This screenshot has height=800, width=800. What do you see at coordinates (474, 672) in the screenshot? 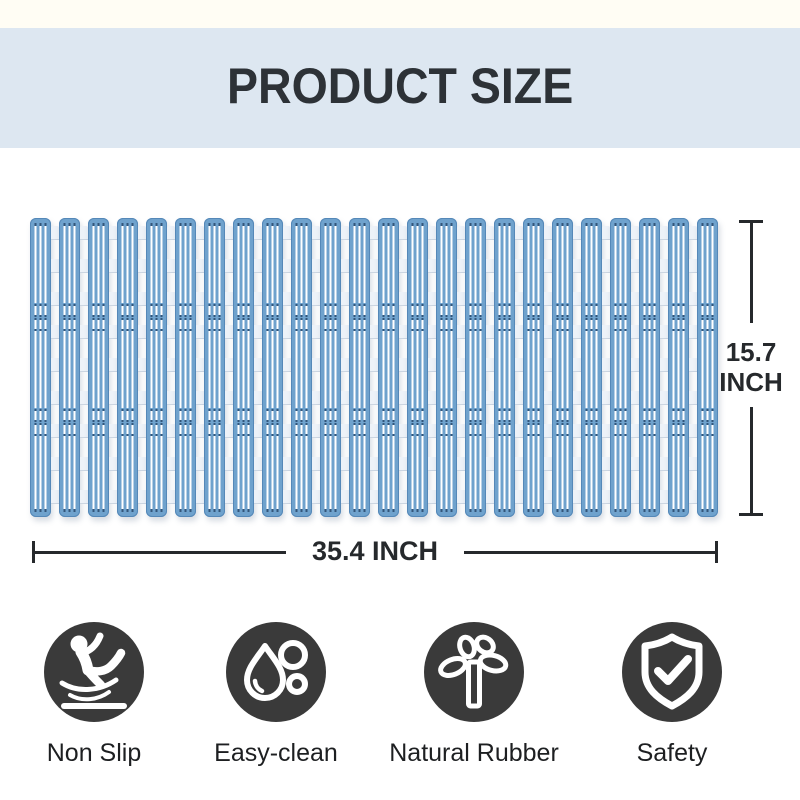
I see `natural-rubber-icon` at bounding box center [474, 672].